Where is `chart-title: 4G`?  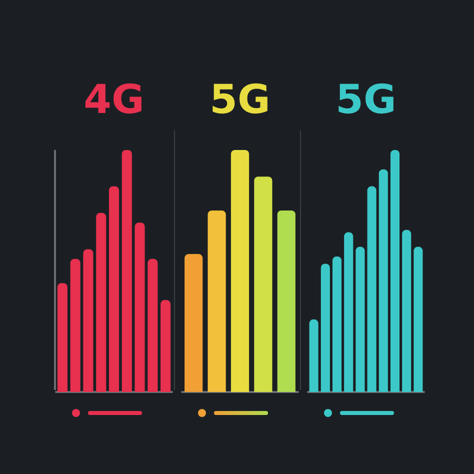
chart-title: 4G is located at coordinates (114, 100).